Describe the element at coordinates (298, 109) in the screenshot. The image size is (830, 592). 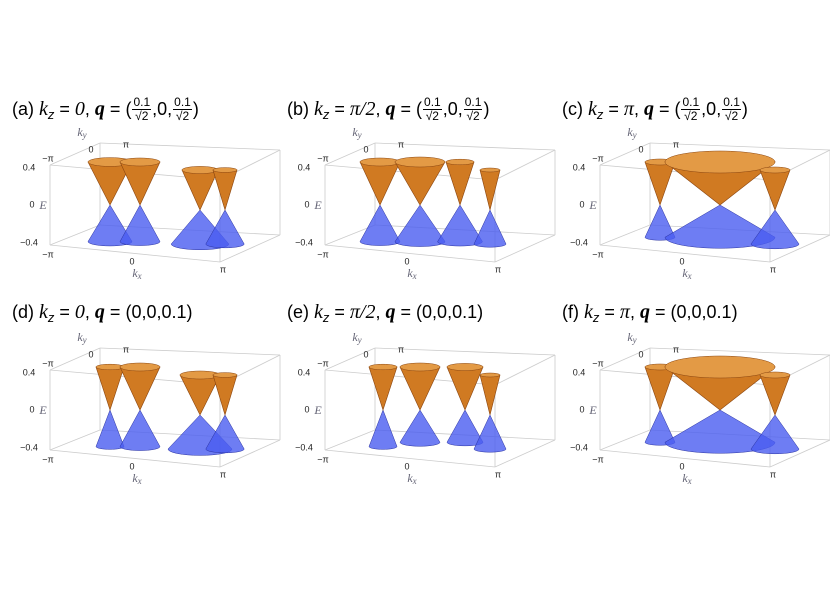
I see `panel-label: (b)` at that location.